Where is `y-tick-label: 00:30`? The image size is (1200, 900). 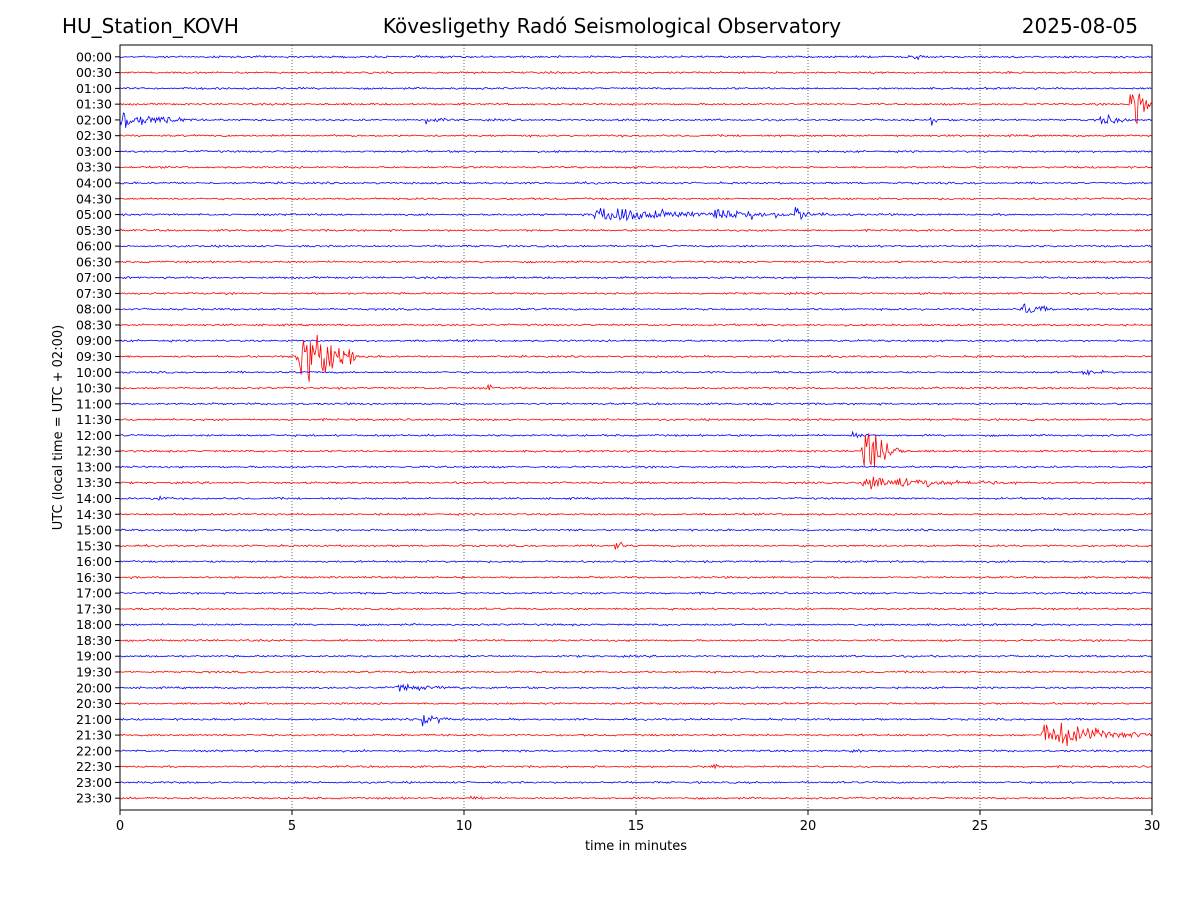 y-tick-label: 00:30 is located at coordinates (94, 72).